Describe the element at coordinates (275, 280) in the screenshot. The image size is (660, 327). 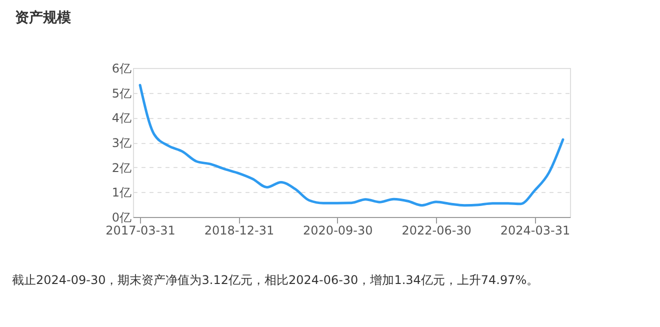
I see `text: 截止2024-09-30，期末资产净值为3.12亿元，相比2024-06-30，增加1.34亿元，上升74.97%。` at that location.